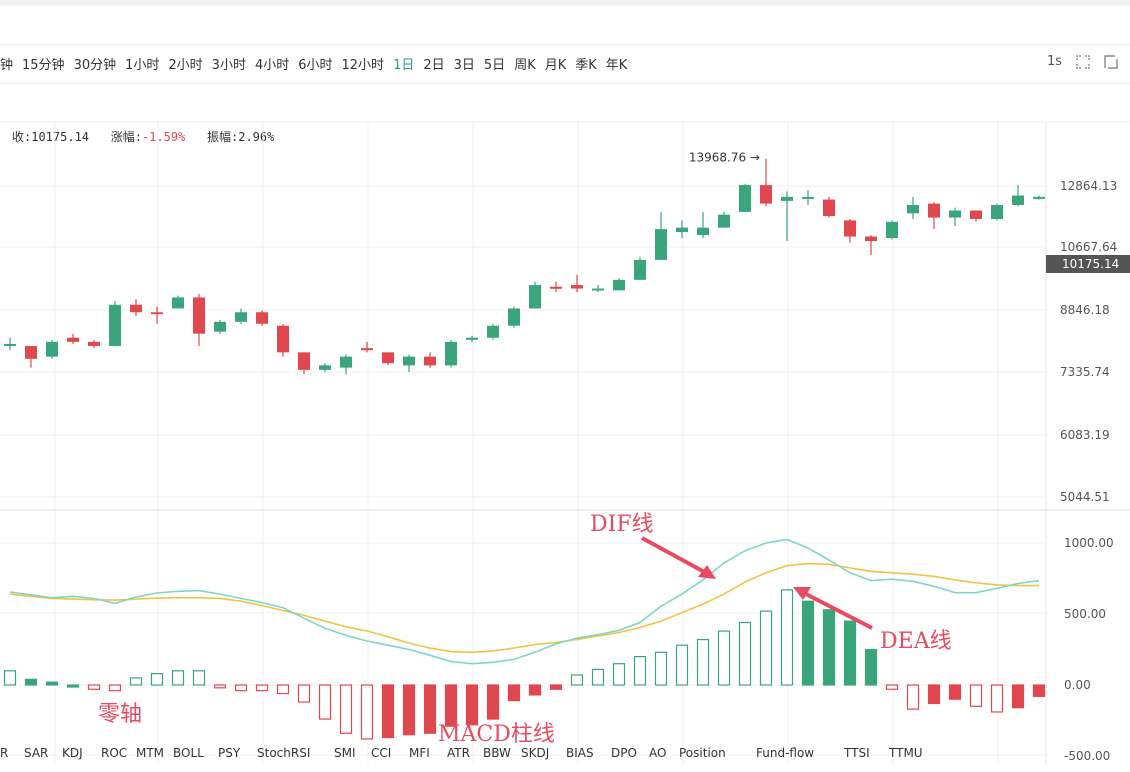 This screenshot has width=1130, height=772. What do you see at coordinates (150, 753) in the screenshot?
I see `indicator-tab: MTM` at bounding box center [150, 753].